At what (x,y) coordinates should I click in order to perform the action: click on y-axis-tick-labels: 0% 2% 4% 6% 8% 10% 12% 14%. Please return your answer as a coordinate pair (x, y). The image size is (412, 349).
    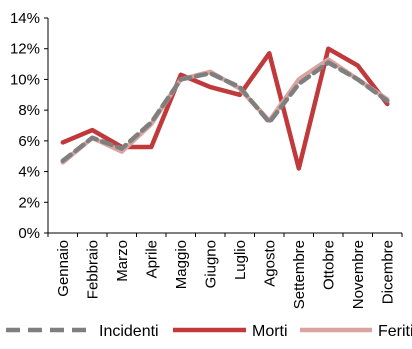
    Looking at the image, I should click on (29, 126).